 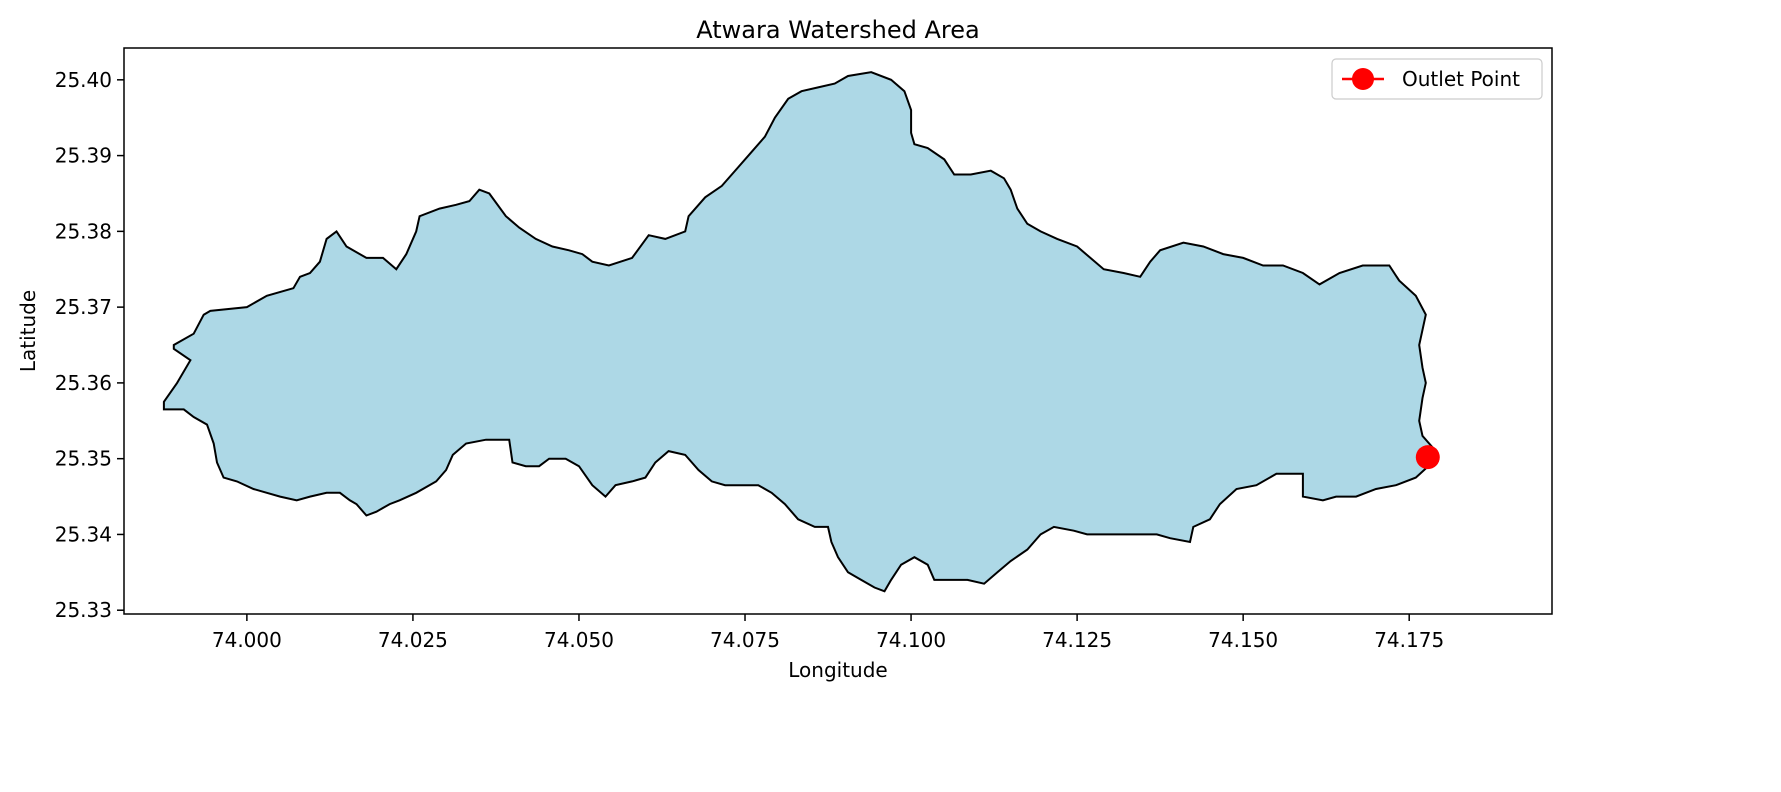 What do you see at coordinates (247, 640) in the screenshot?
I see `x-tick-label: 74.000` at bounding box center [247, 640].